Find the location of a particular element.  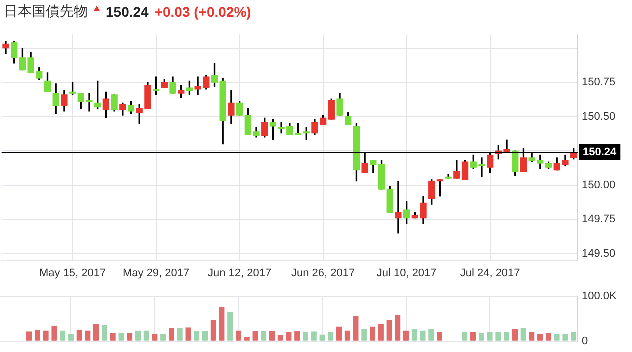

x-tick-label: Jul 10, 2017 is located at coordinates (406, 273).